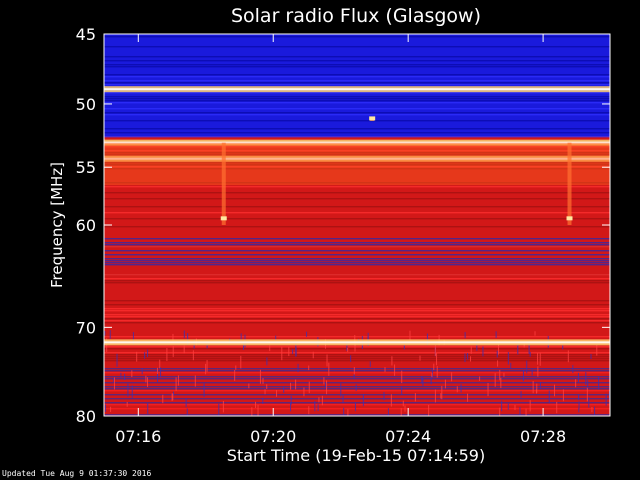 This screenshot has height=480, width=640. What do you see at coordinates (86, 34) in the screenshot?
I see `y-tick-label: 45` at bounding box center [86, 34].